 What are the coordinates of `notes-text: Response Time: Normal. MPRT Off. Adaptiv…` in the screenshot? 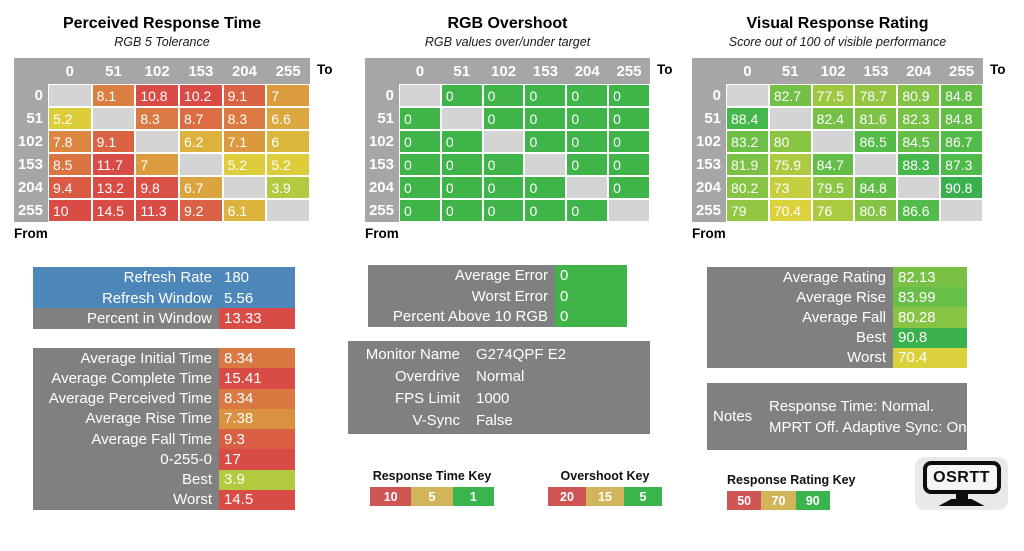 It's located at (868, 416).